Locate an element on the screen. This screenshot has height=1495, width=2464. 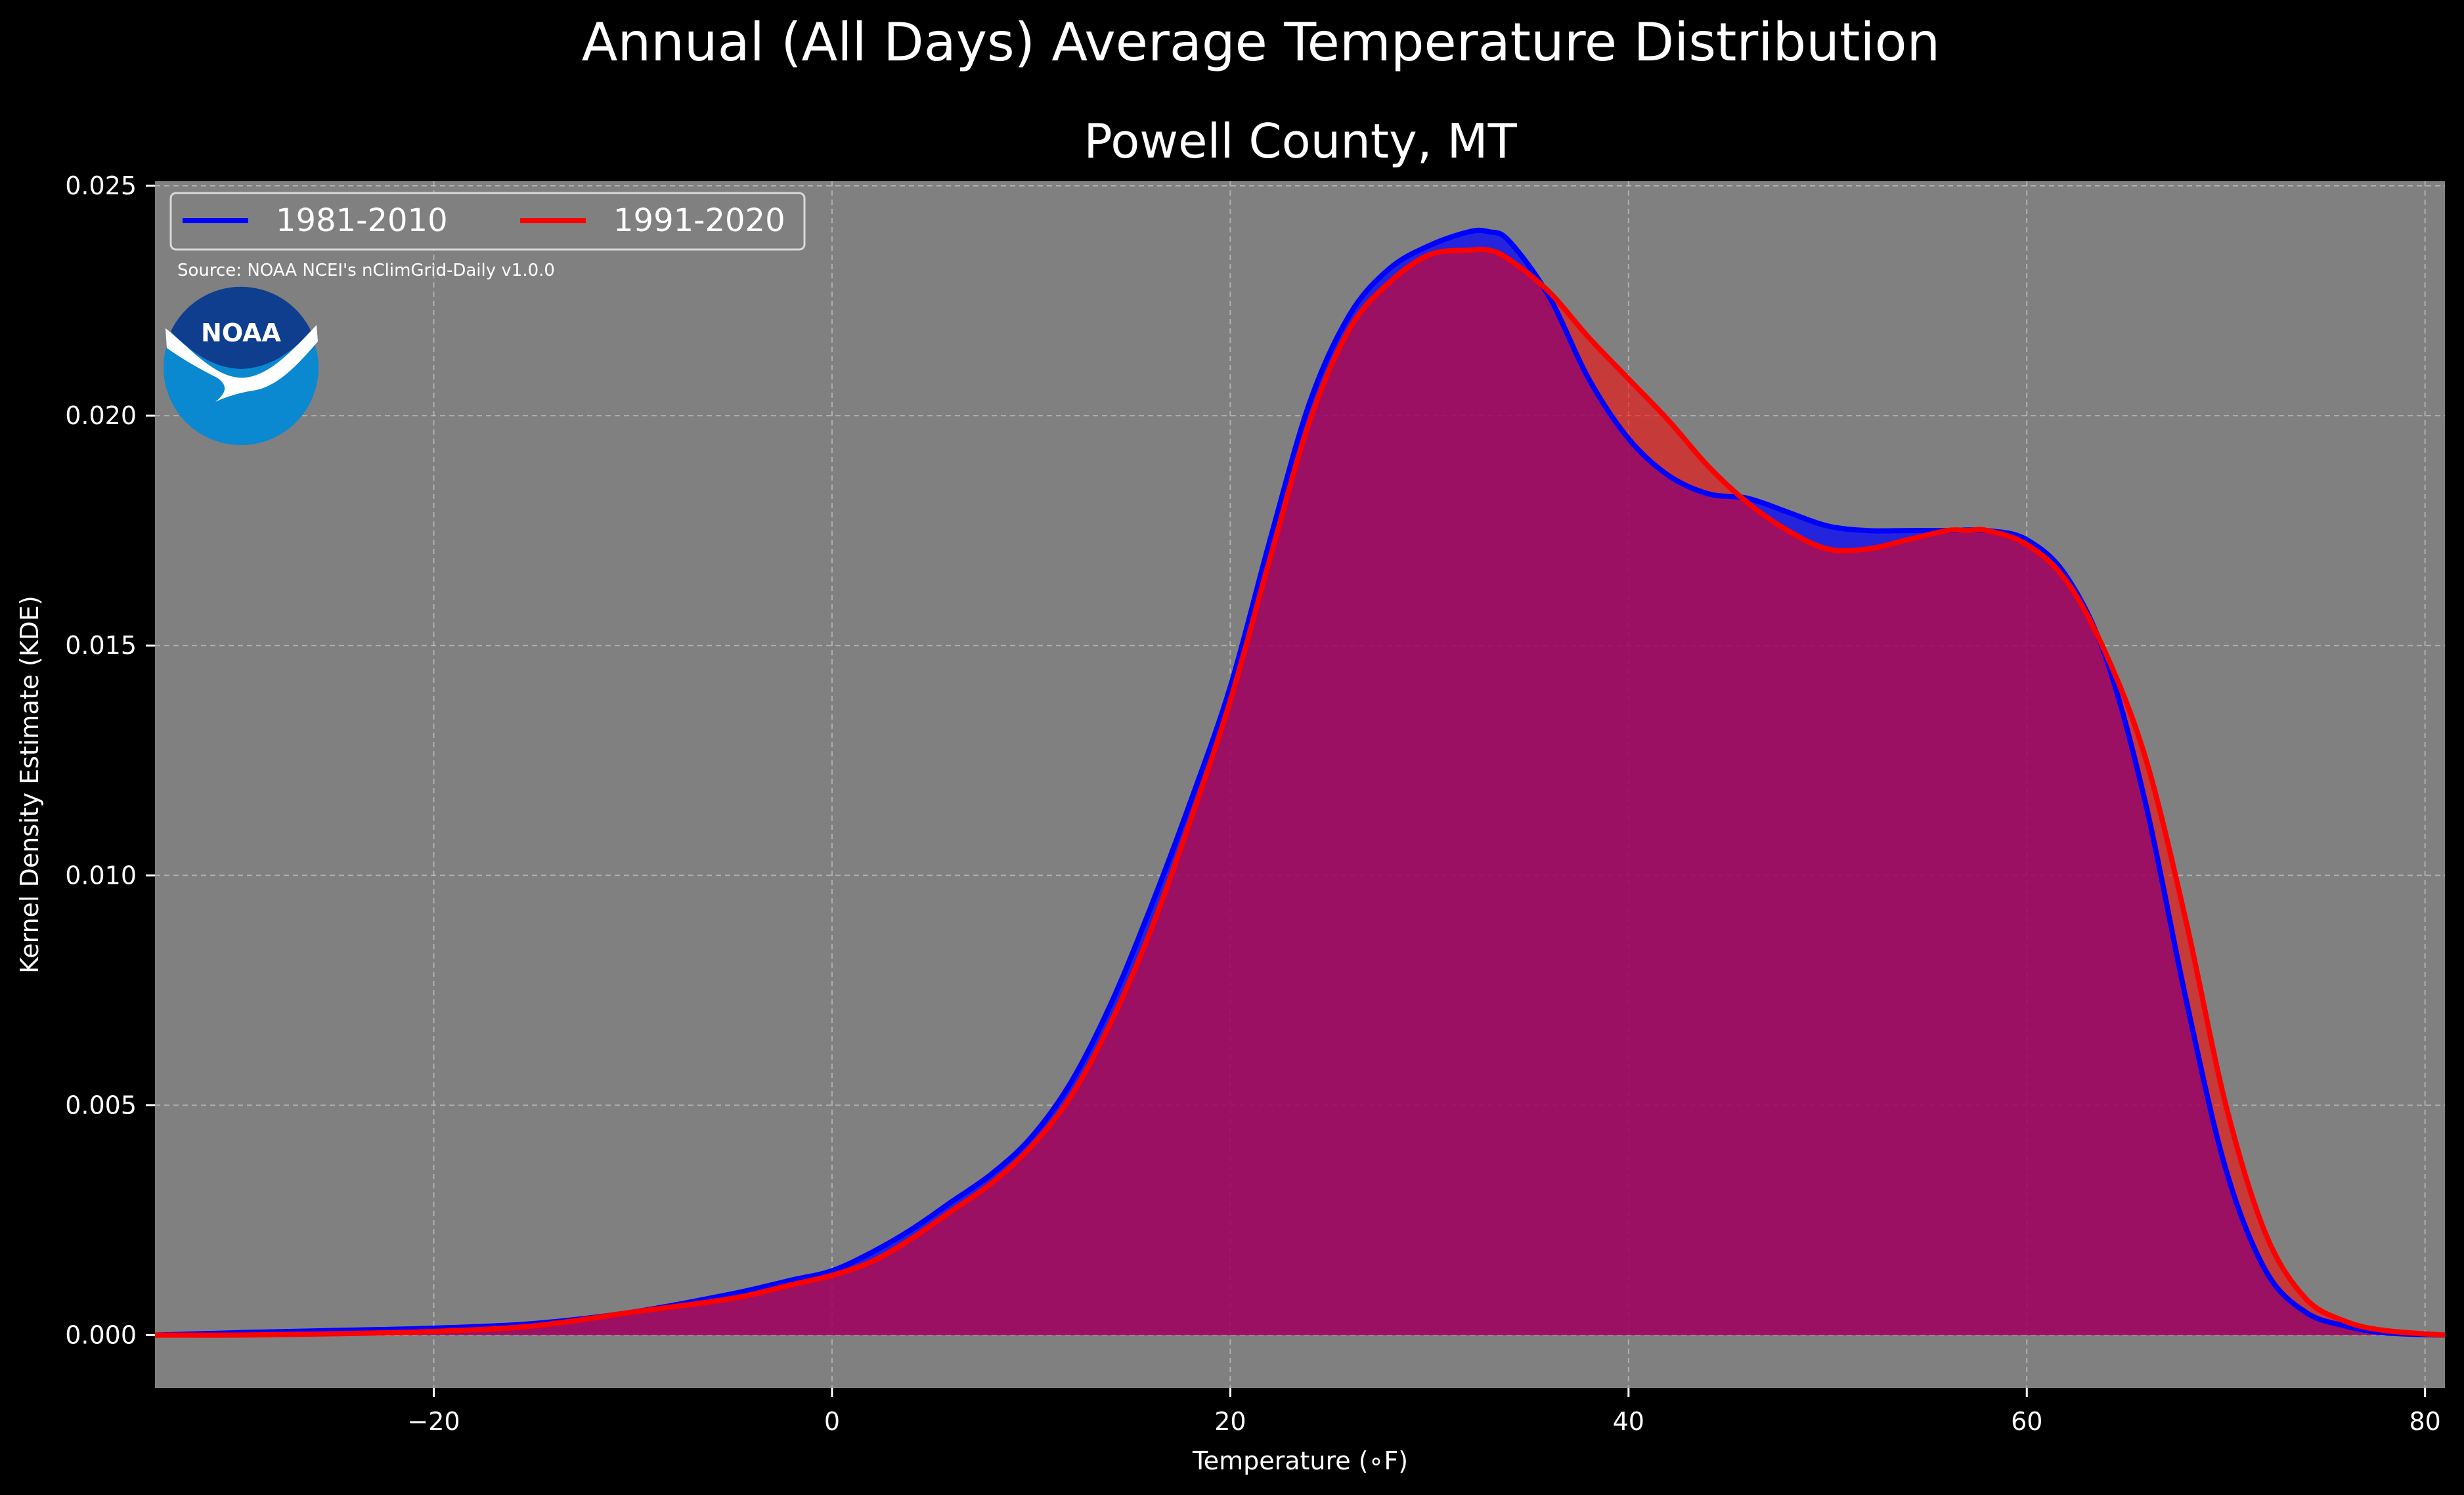
y-tick-label: 0.020 is located at coordinates (101, 415).